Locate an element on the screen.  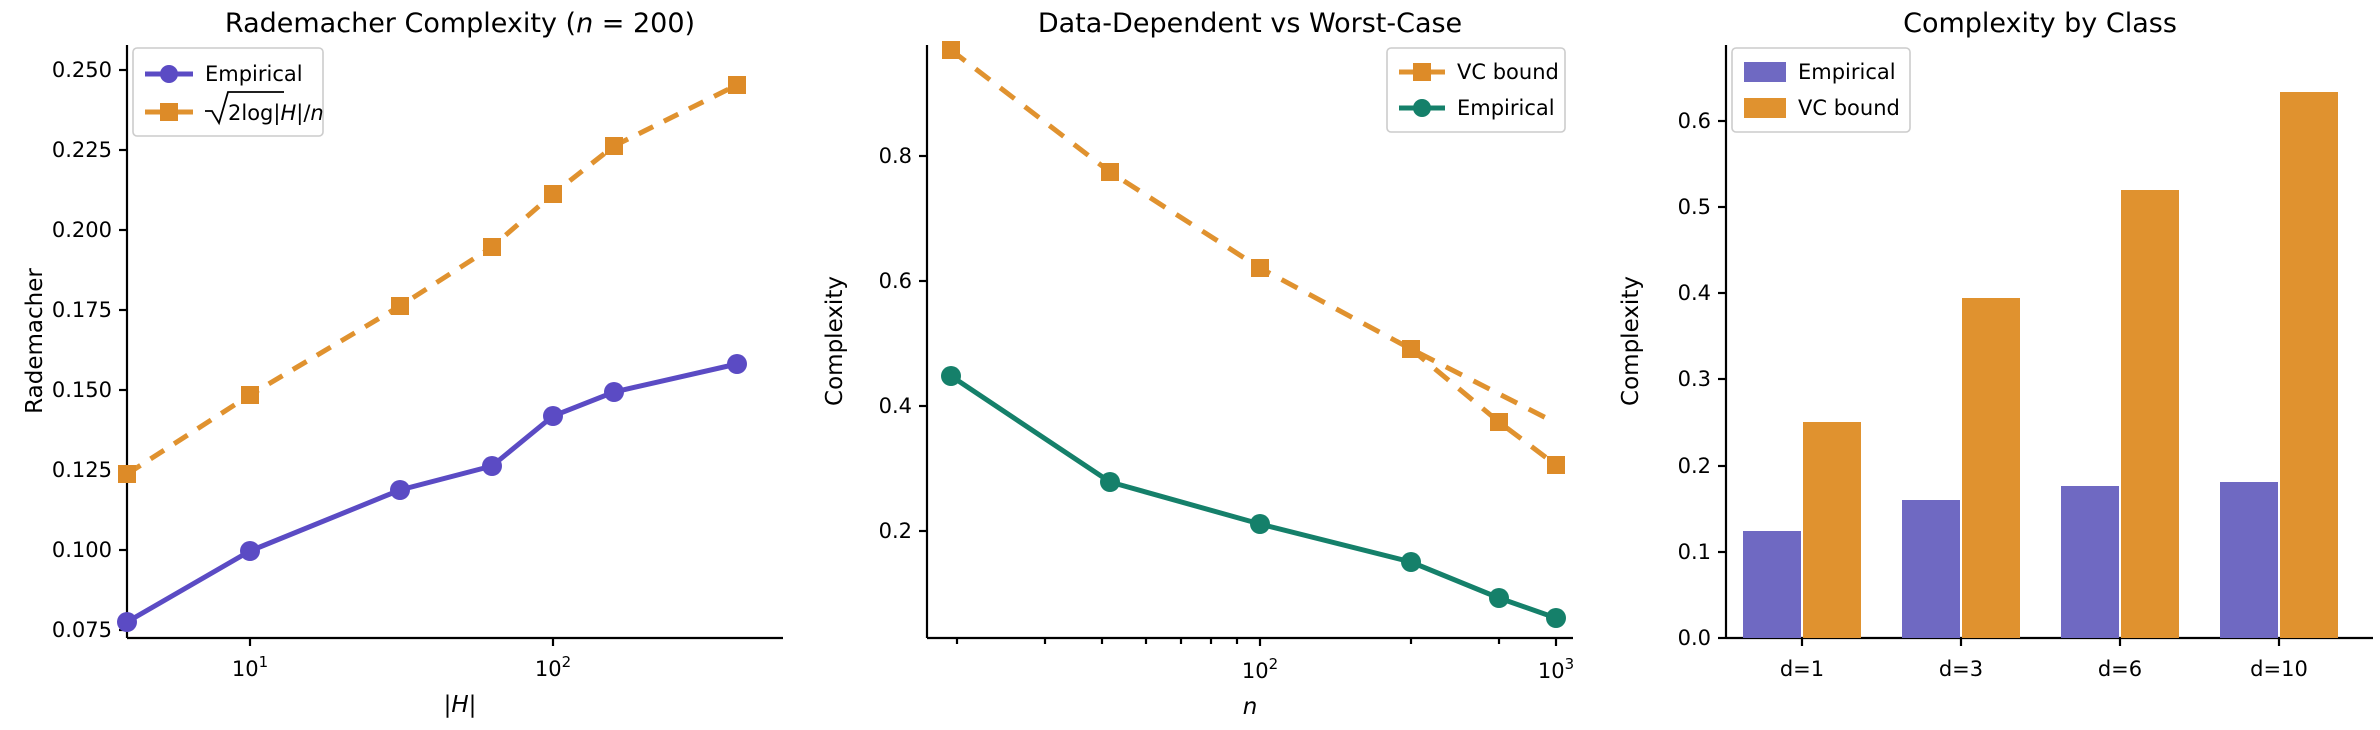
panel-3-y-ticks: 0.0 0.1 0.2 0.3 0.4 0.5 0.6 is located at coordinates (1702, 379).